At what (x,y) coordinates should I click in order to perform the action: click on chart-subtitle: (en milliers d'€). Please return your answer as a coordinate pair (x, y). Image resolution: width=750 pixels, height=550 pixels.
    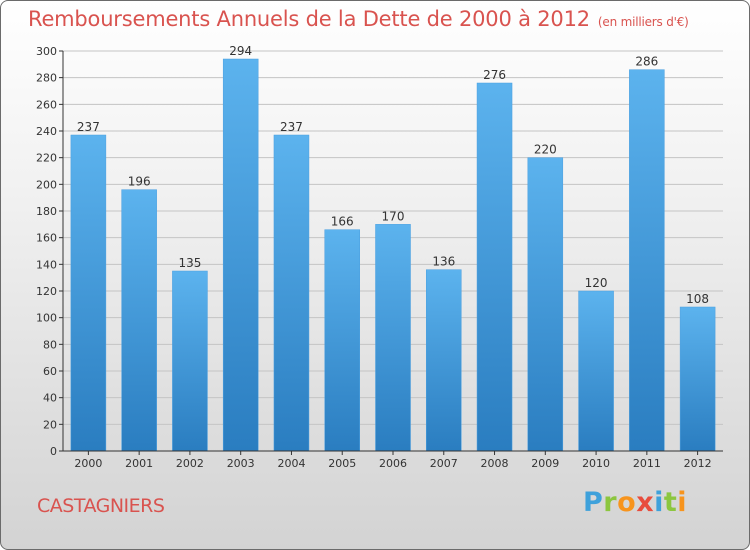
    Looking at the image, I should click on (643, 22).